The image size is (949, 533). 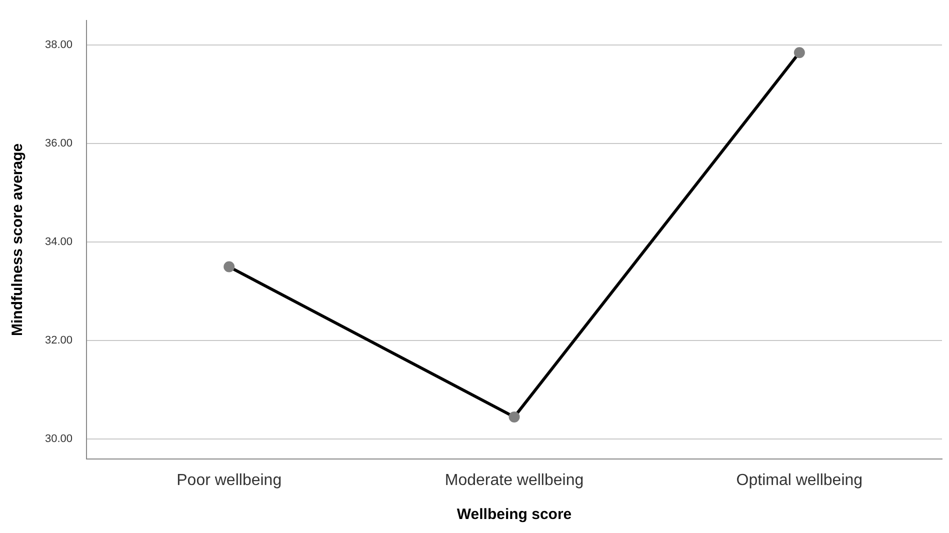 What do you see at coordinates (58, 340) in the screenshot?
I see `y-tick-label: 32.00` at bounding box center [58, 340].